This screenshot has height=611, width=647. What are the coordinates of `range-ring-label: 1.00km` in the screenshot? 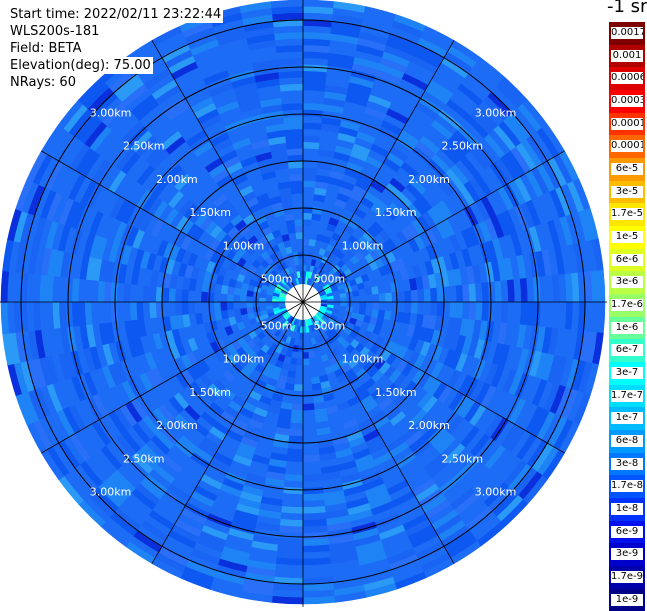 It's located at (244, 359).